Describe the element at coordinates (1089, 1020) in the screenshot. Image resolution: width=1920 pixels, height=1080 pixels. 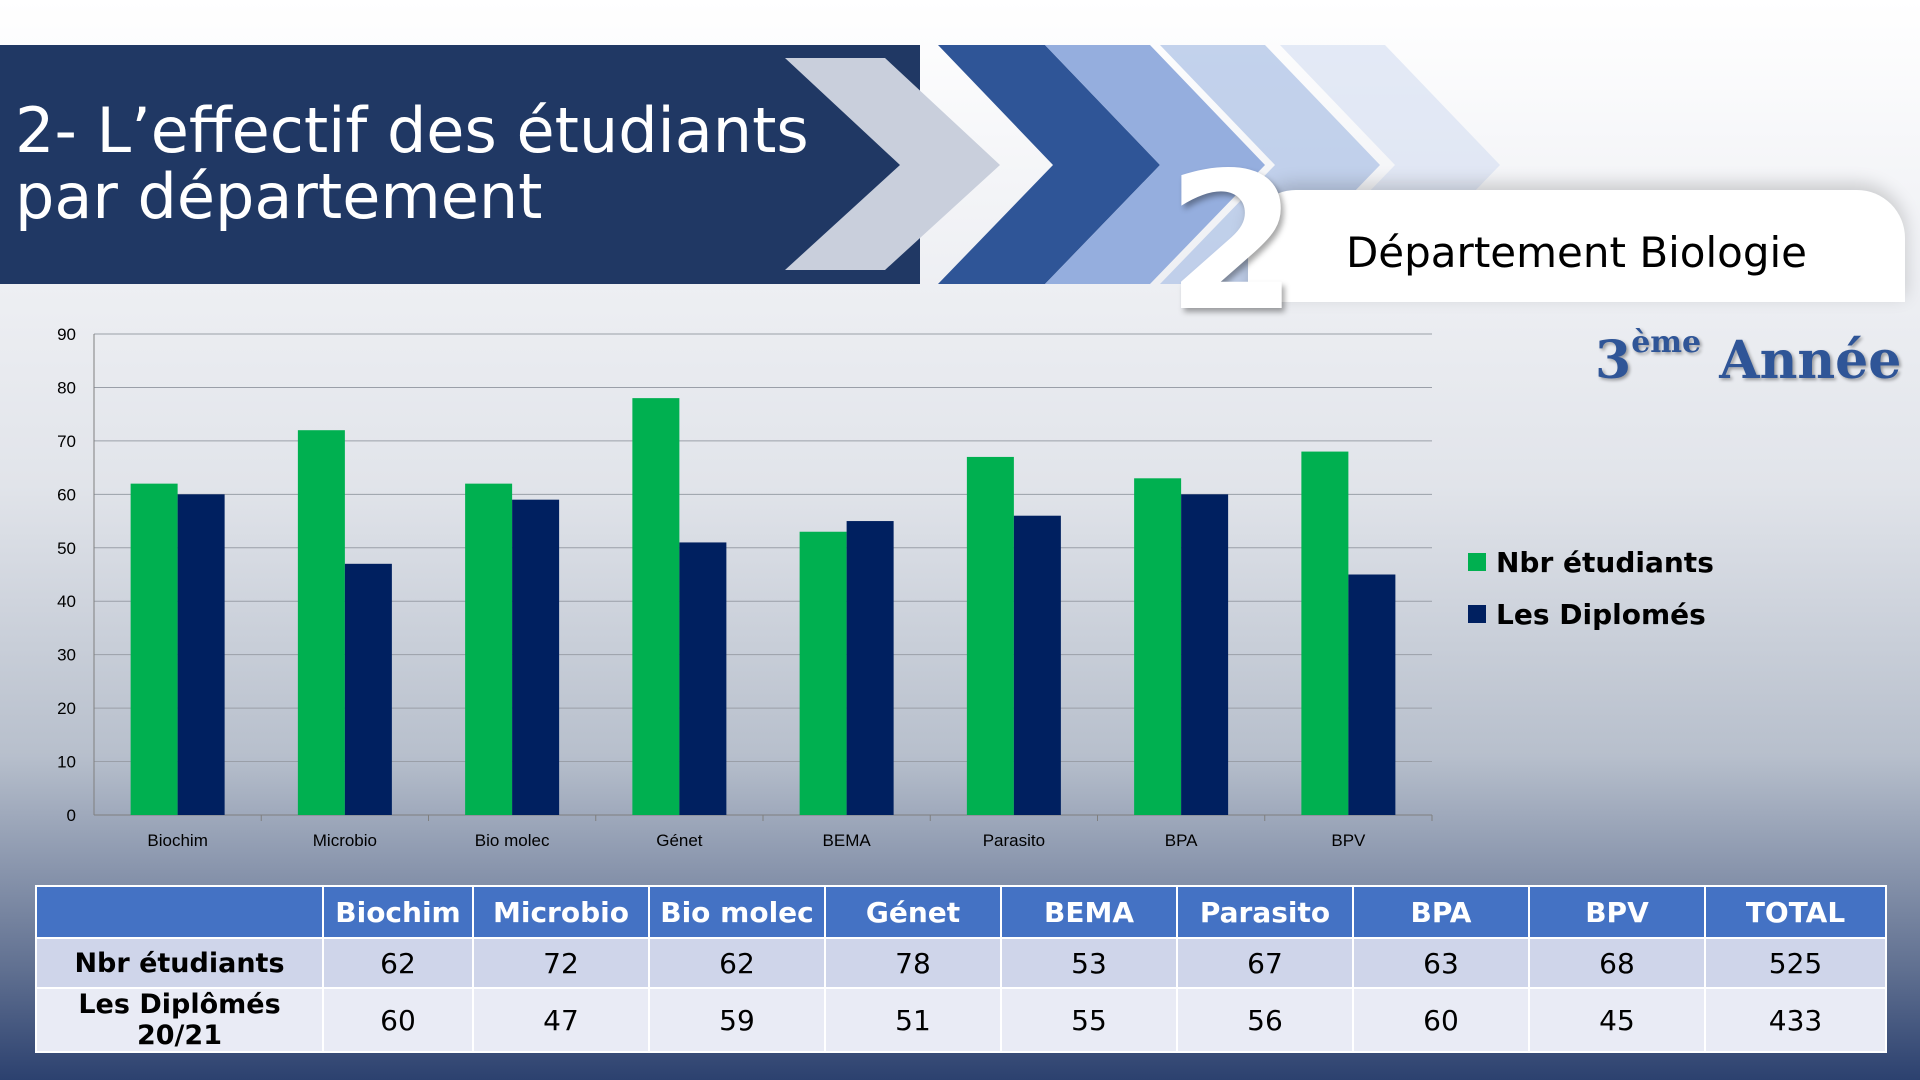
I see `table-cell: 55` at that location.